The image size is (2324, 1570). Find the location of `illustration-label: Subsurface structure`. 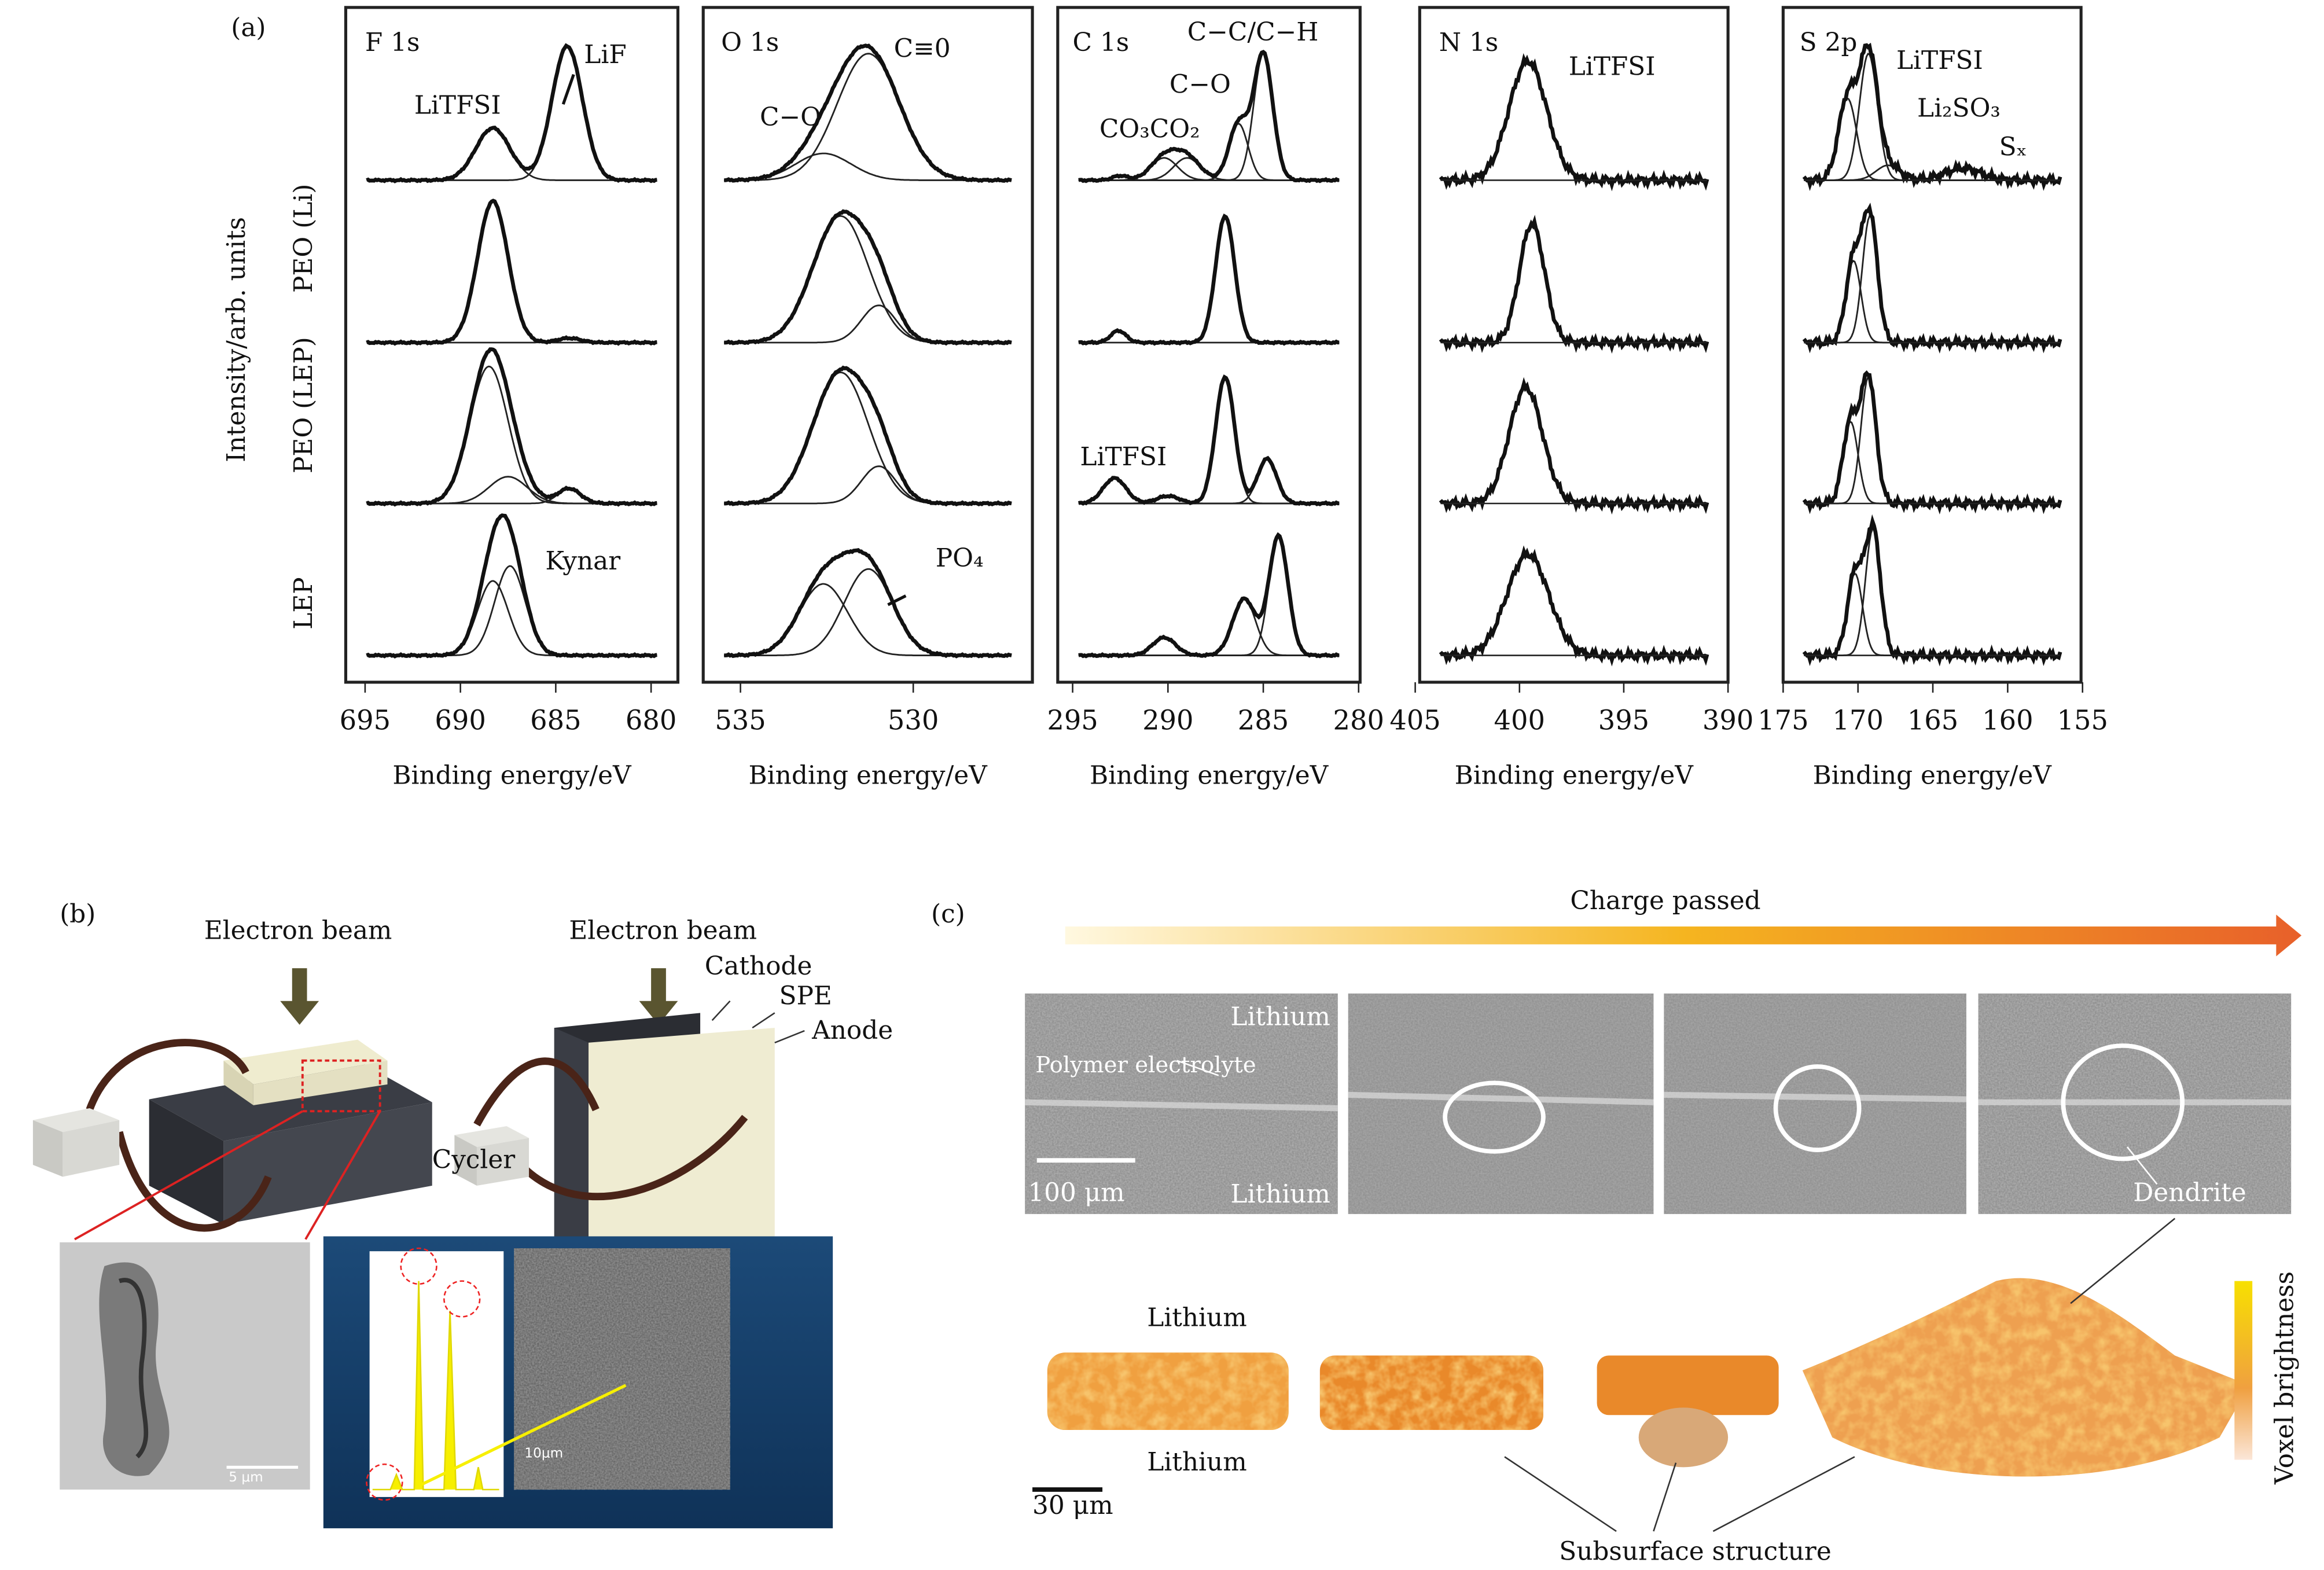

illustration-label: Subsurface structure is located at coordinates (1695, 1552).